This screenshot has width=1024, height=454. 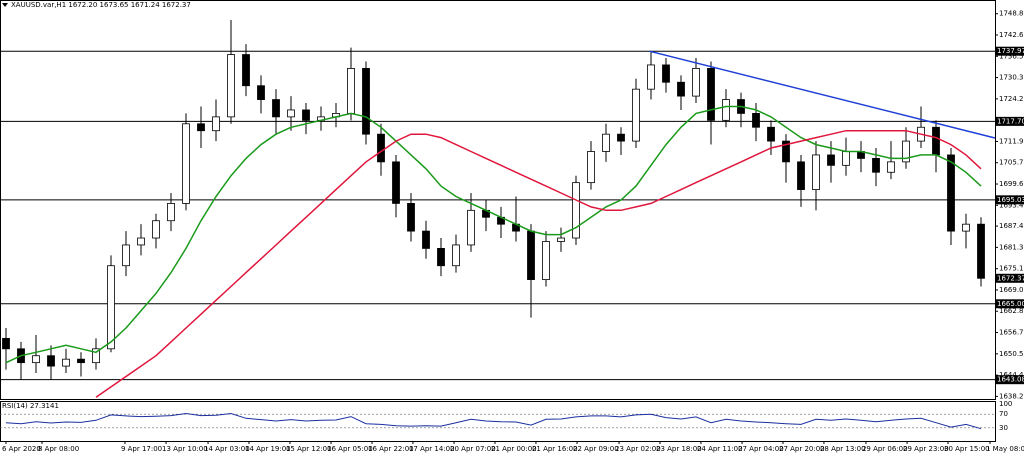 What do you see at coordinates (720, 449) in the screenshot?
I see `x-tick-label: 24 Apr 11:00` at bounding box center [720, 449].